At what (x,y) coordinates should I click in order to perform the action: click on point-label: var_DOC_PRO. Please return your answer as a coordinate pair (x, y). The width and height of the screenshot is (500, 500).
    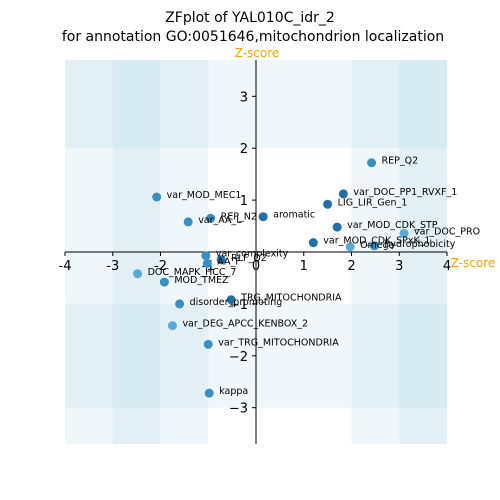
    Looking at the image, I should click on (447, 231).